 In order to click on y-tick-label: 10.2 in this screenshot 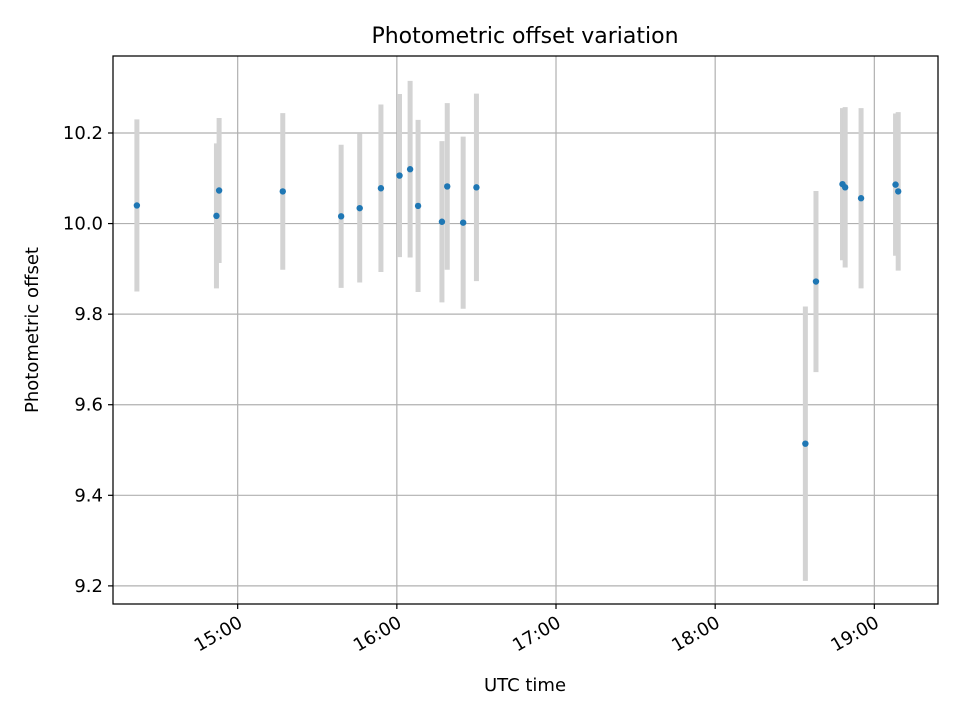, I will do `click(83, 133)`.